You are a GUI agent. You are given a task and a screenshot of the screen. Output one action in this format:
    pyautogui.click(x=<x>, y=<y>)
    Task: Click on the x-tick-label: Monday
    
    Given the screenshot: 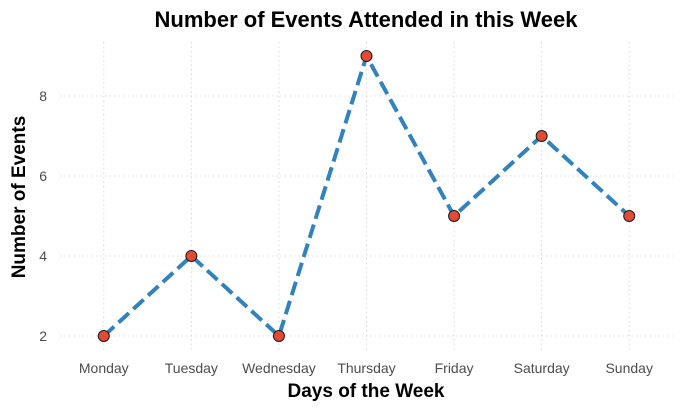 What is the action you would take?
    pyautogui.click(x=104, y=368)
    